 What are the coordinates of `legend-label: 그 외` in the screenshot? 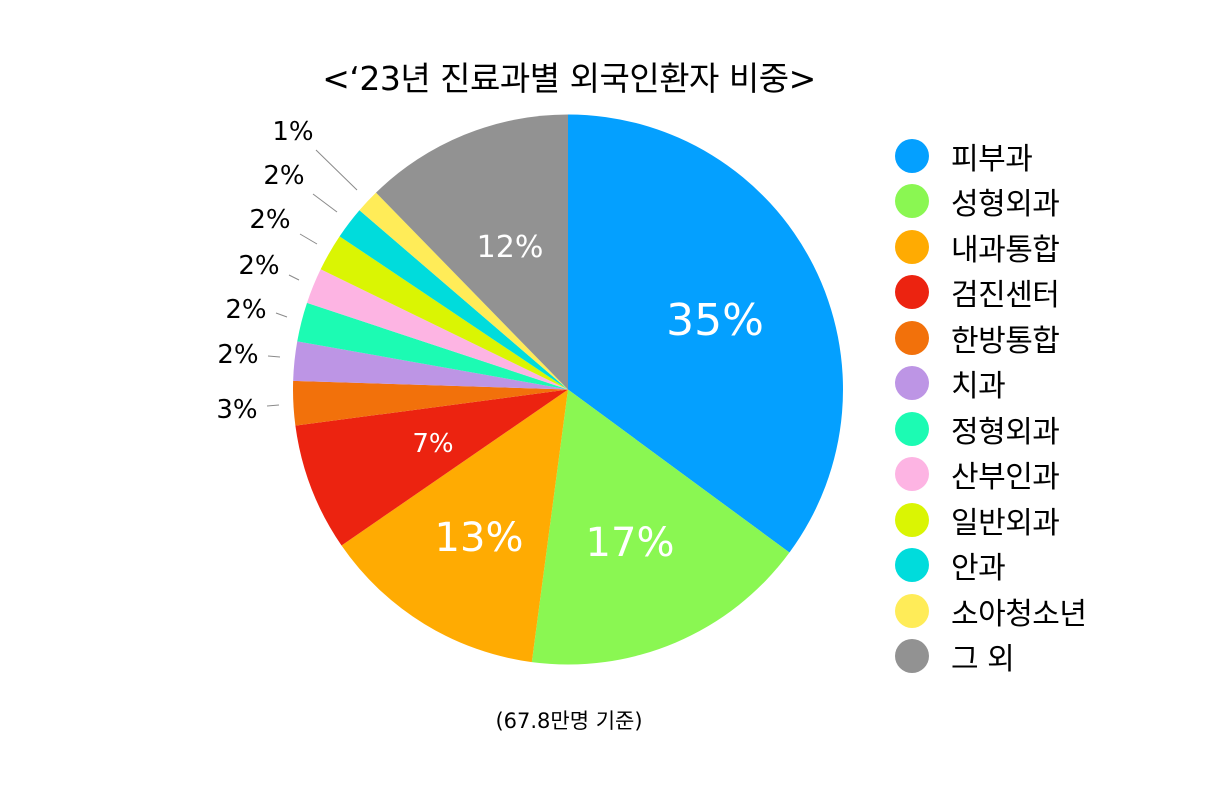 It's located at (983, 660).